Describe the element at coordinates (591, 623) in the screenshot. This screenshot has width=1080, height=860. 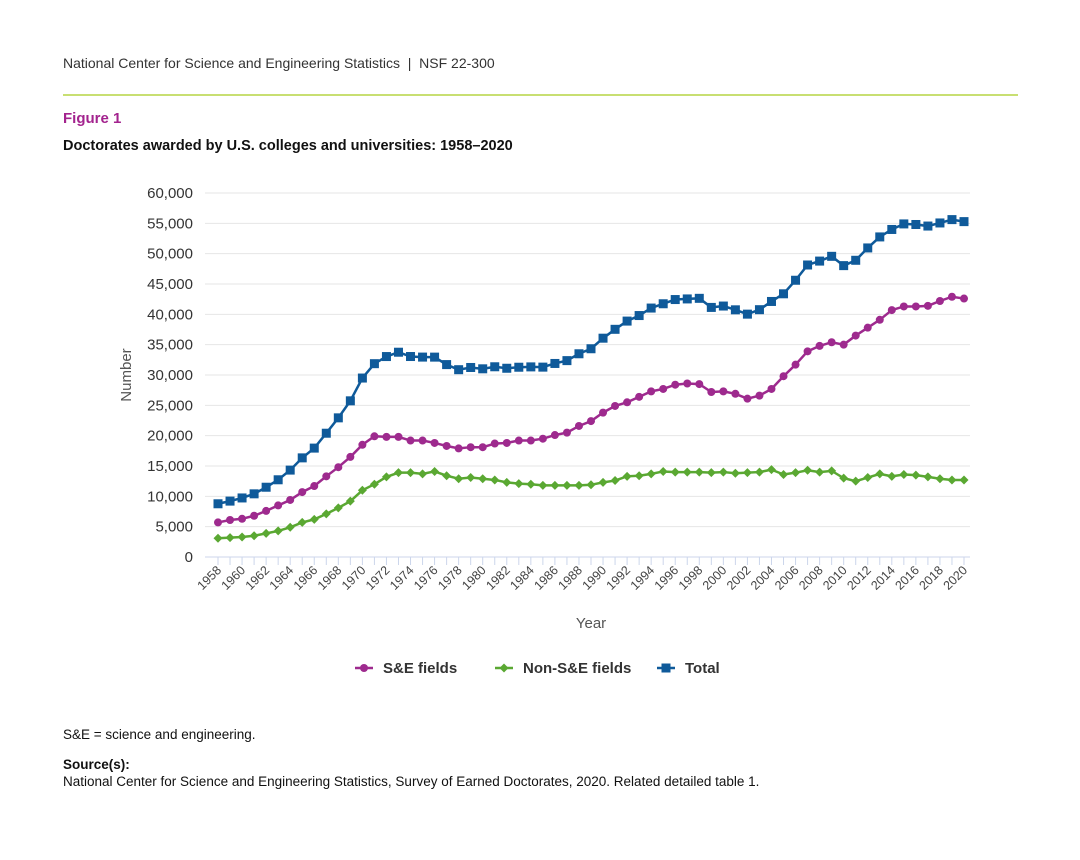
I see `x-axis-title: Year` at that location.